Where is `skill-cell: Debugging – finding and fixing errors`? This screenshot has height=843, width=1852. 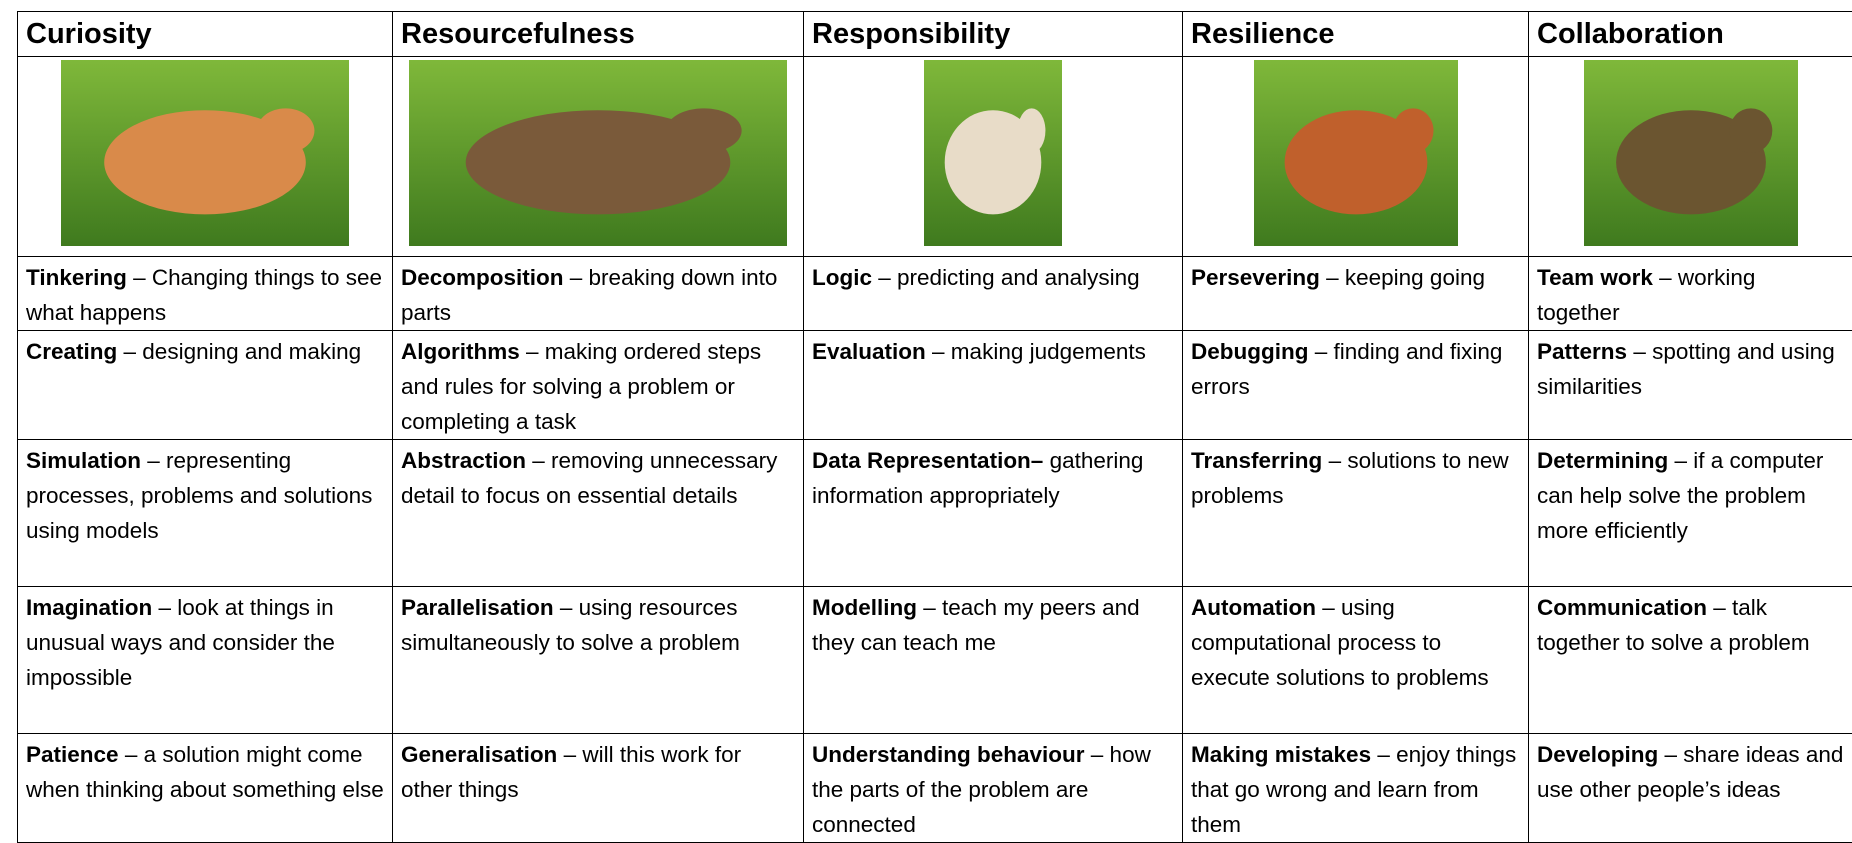
skill-cell: Debugging – finding and fixing errors is located at coordinates (1356, 385).